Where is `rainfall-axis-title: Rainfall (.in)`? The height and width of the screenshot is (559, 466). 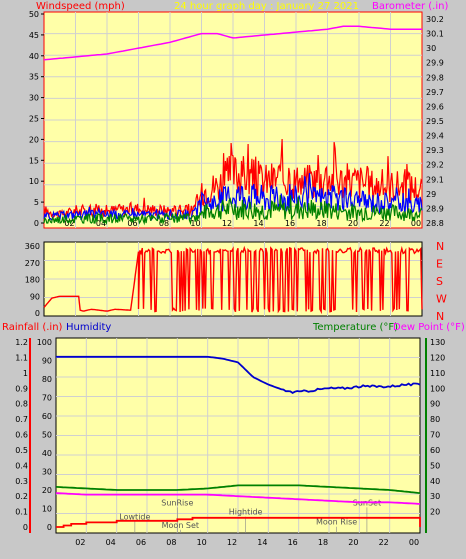
rainfall-axis-title: Rainfall (.in) is located at coordinates (32, 327).